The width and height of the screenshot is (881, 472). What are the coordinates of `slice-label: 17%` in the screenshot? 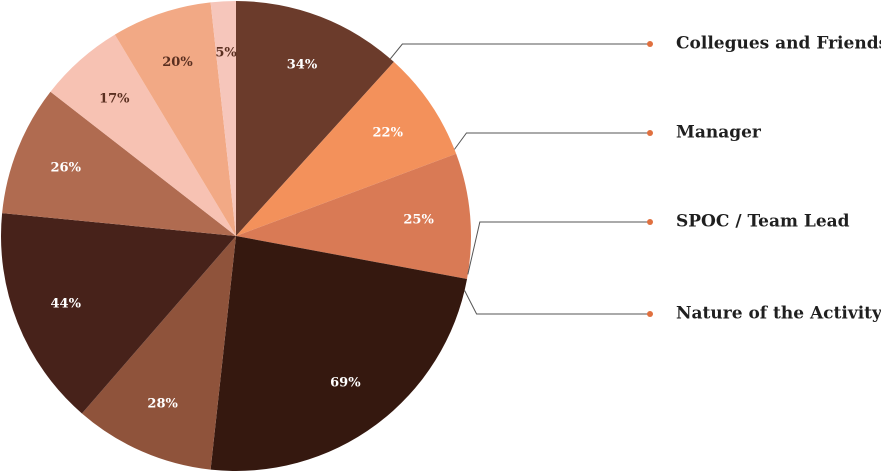 It's located at (114, 98).